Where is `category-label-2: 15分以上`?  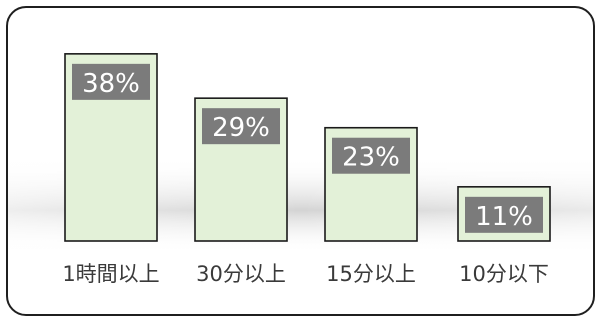 category-label-2: 15分以上 is located at coordinates (371, 274).